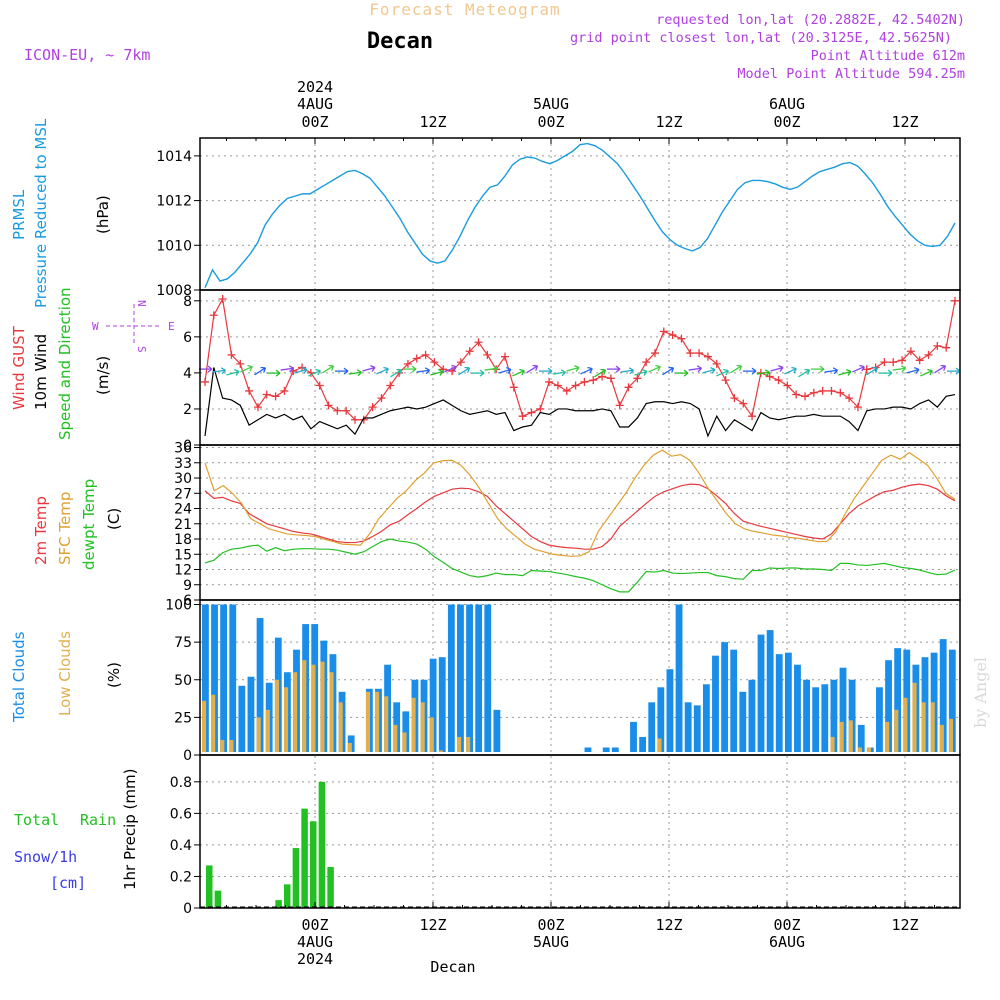 The width and height of the screenshot is (1000, 1000). What do you see at coordinates (87, 55) in the screenshot?
I see `model-name: ICON-EU, ~ 7km` at bounding box center [87, 55].